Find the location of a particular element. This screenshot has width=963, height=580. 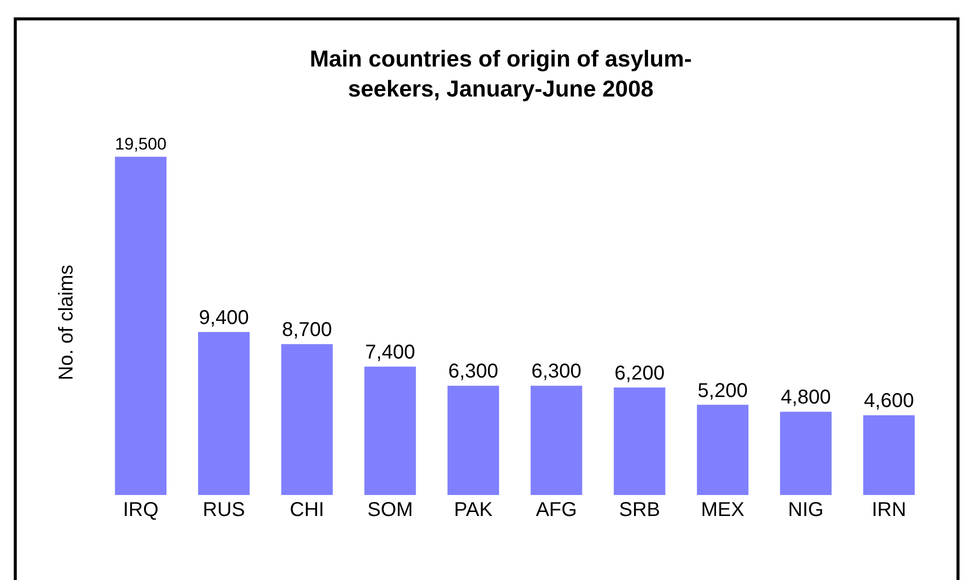

x-tick-label: NIG is located at coordinates (806, 510).